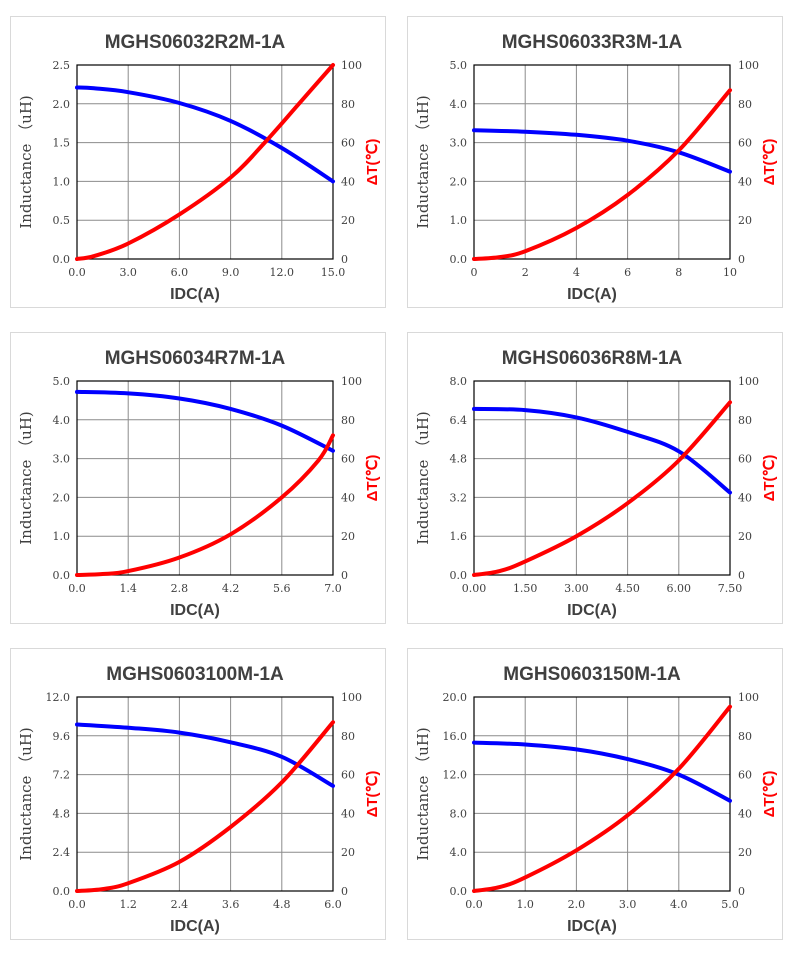 The image size is (804, 960). What do you see at coordinates (333, 588) in the screenshot?
I see `x-tick-label: 7.0` at bounding box center [333, 588].